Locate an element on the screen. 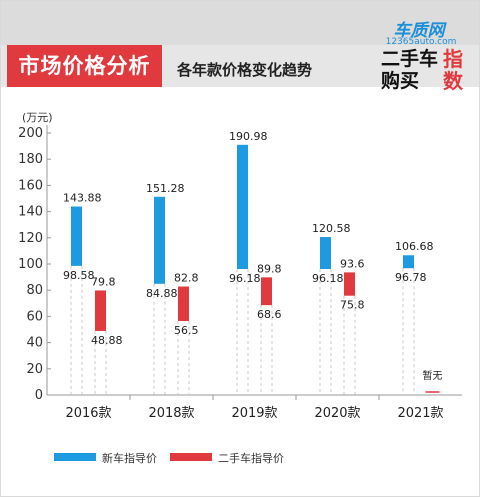 This screenshot has width=480, height=497. logo-url-text: 12365auto.com is located at coordinates (421, 42).